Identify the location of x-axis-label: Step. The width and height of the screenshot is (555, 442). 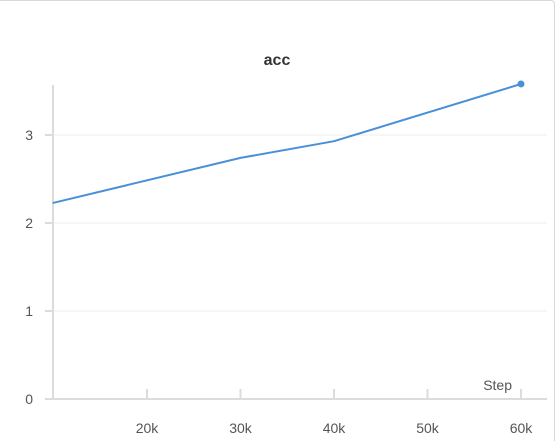
(497, 385).